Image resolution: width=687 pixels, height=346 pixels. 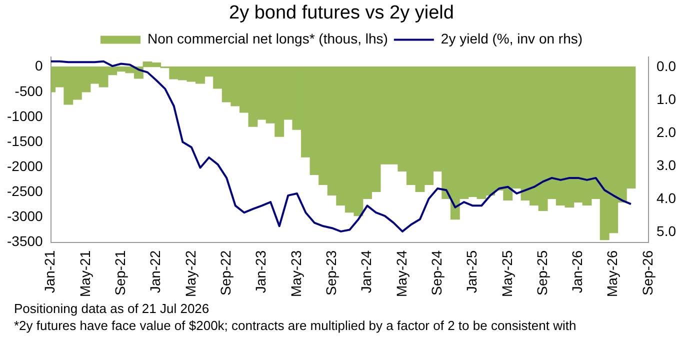 I want to click on y2-tick-label: 1.0, so click(x=666, y=98).